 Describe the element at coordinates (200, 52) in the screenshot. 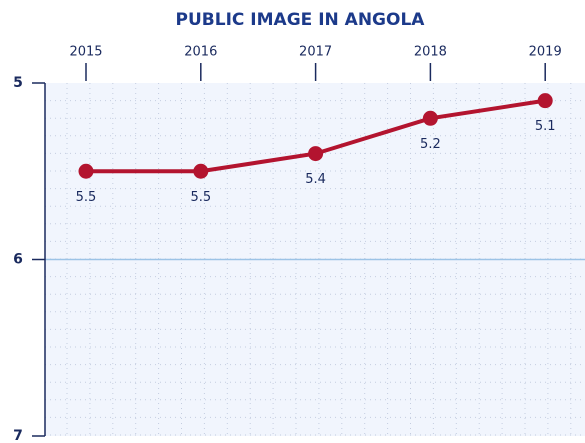

I see `x-tick-label: 2016` at that location.